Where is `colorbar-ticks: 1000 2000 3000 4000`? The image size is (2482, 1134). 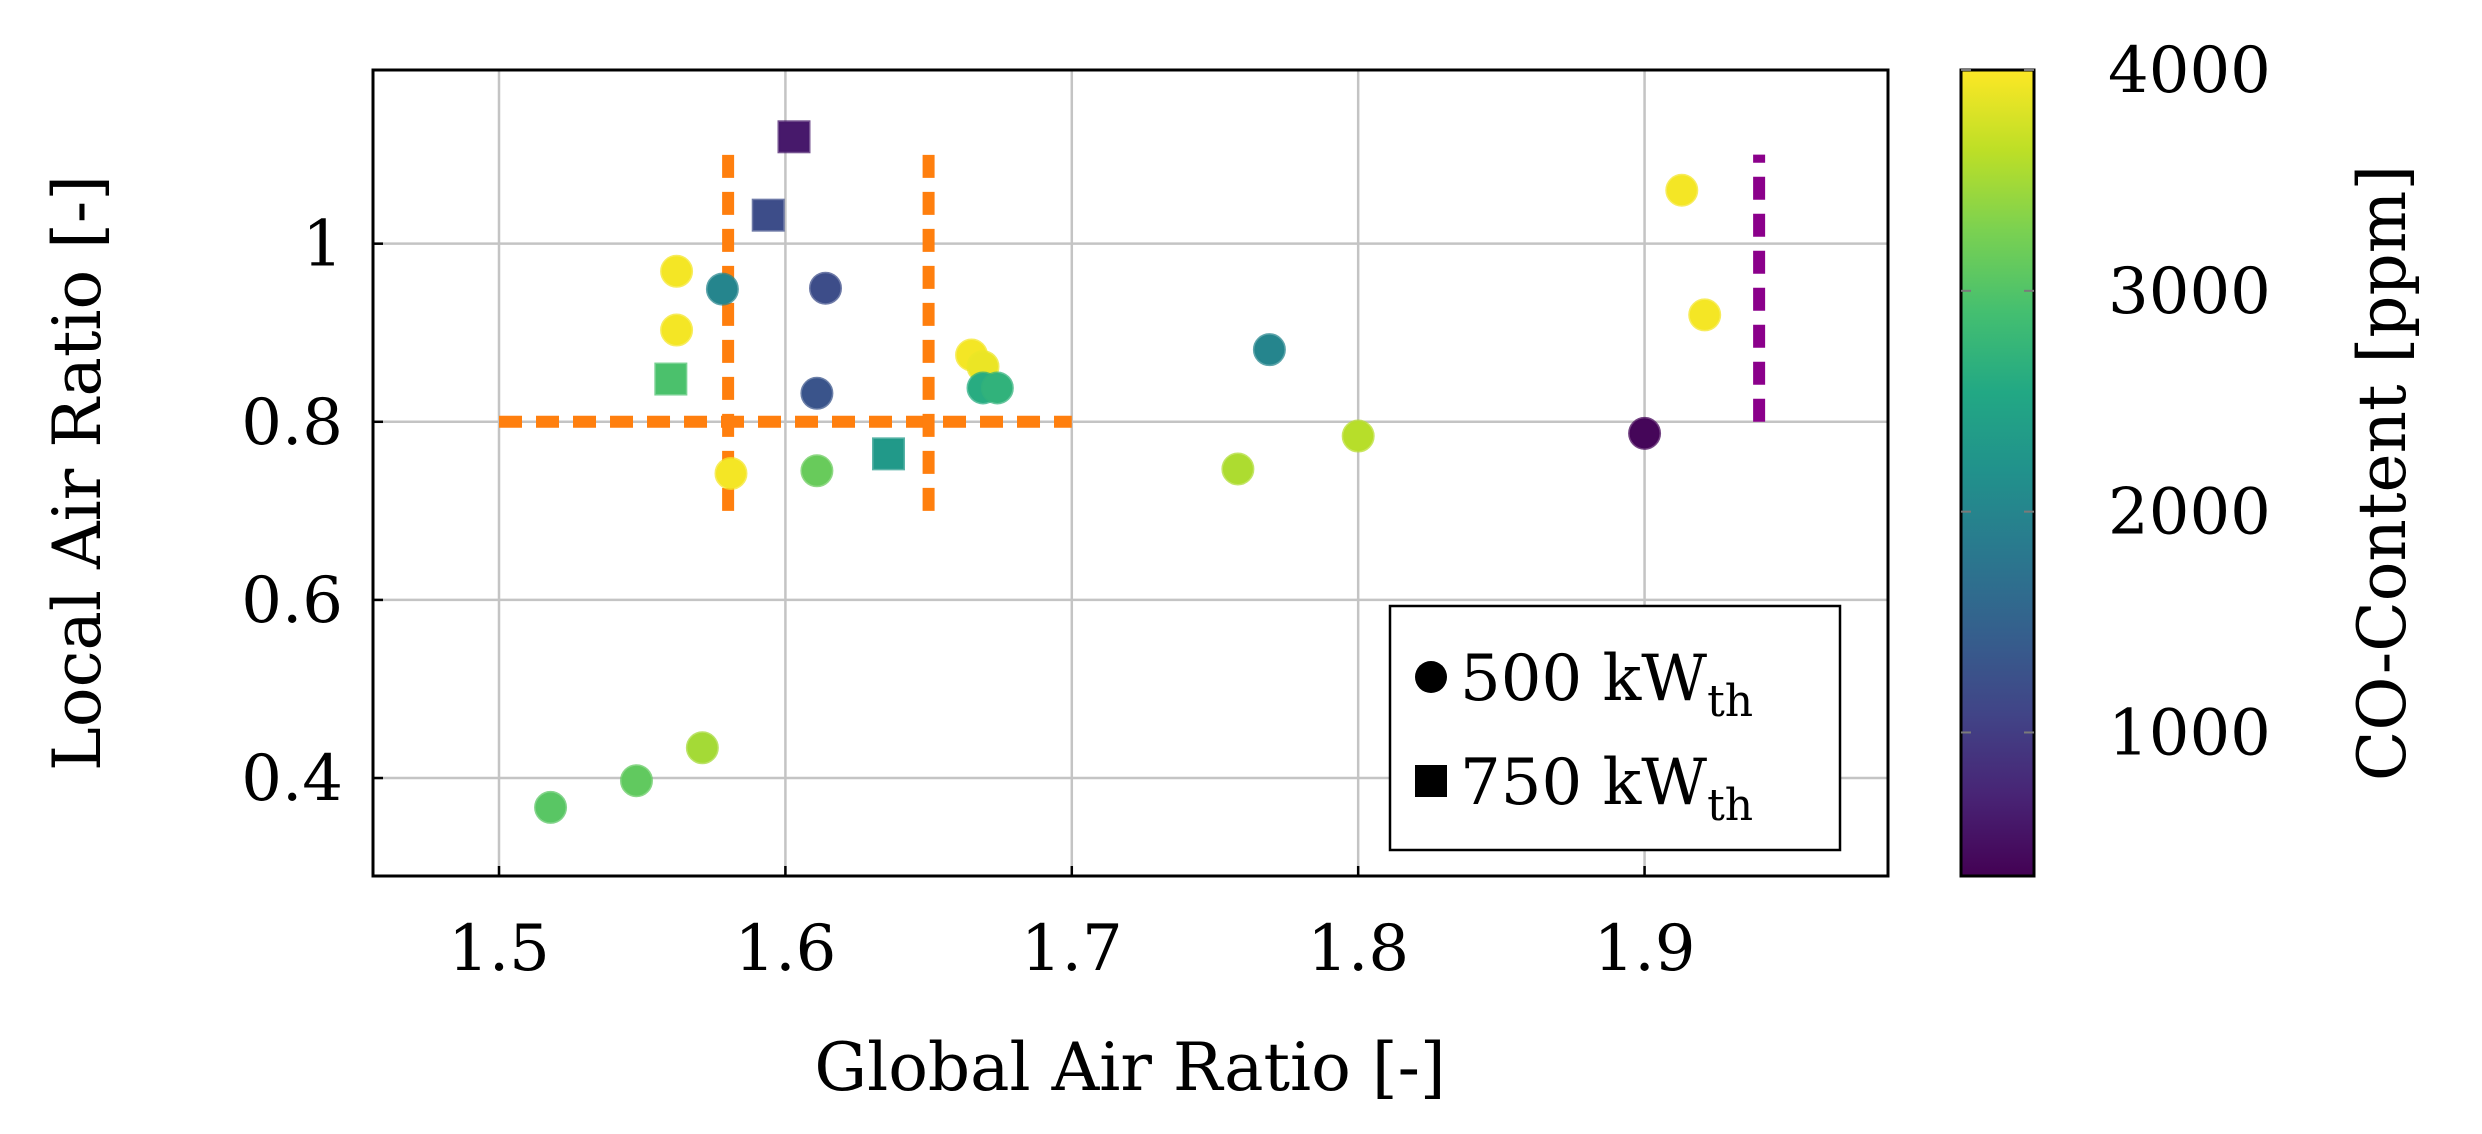
colorbar-ticks: 1000 2000 3000 4000 is located at coordinates (2116, 402).